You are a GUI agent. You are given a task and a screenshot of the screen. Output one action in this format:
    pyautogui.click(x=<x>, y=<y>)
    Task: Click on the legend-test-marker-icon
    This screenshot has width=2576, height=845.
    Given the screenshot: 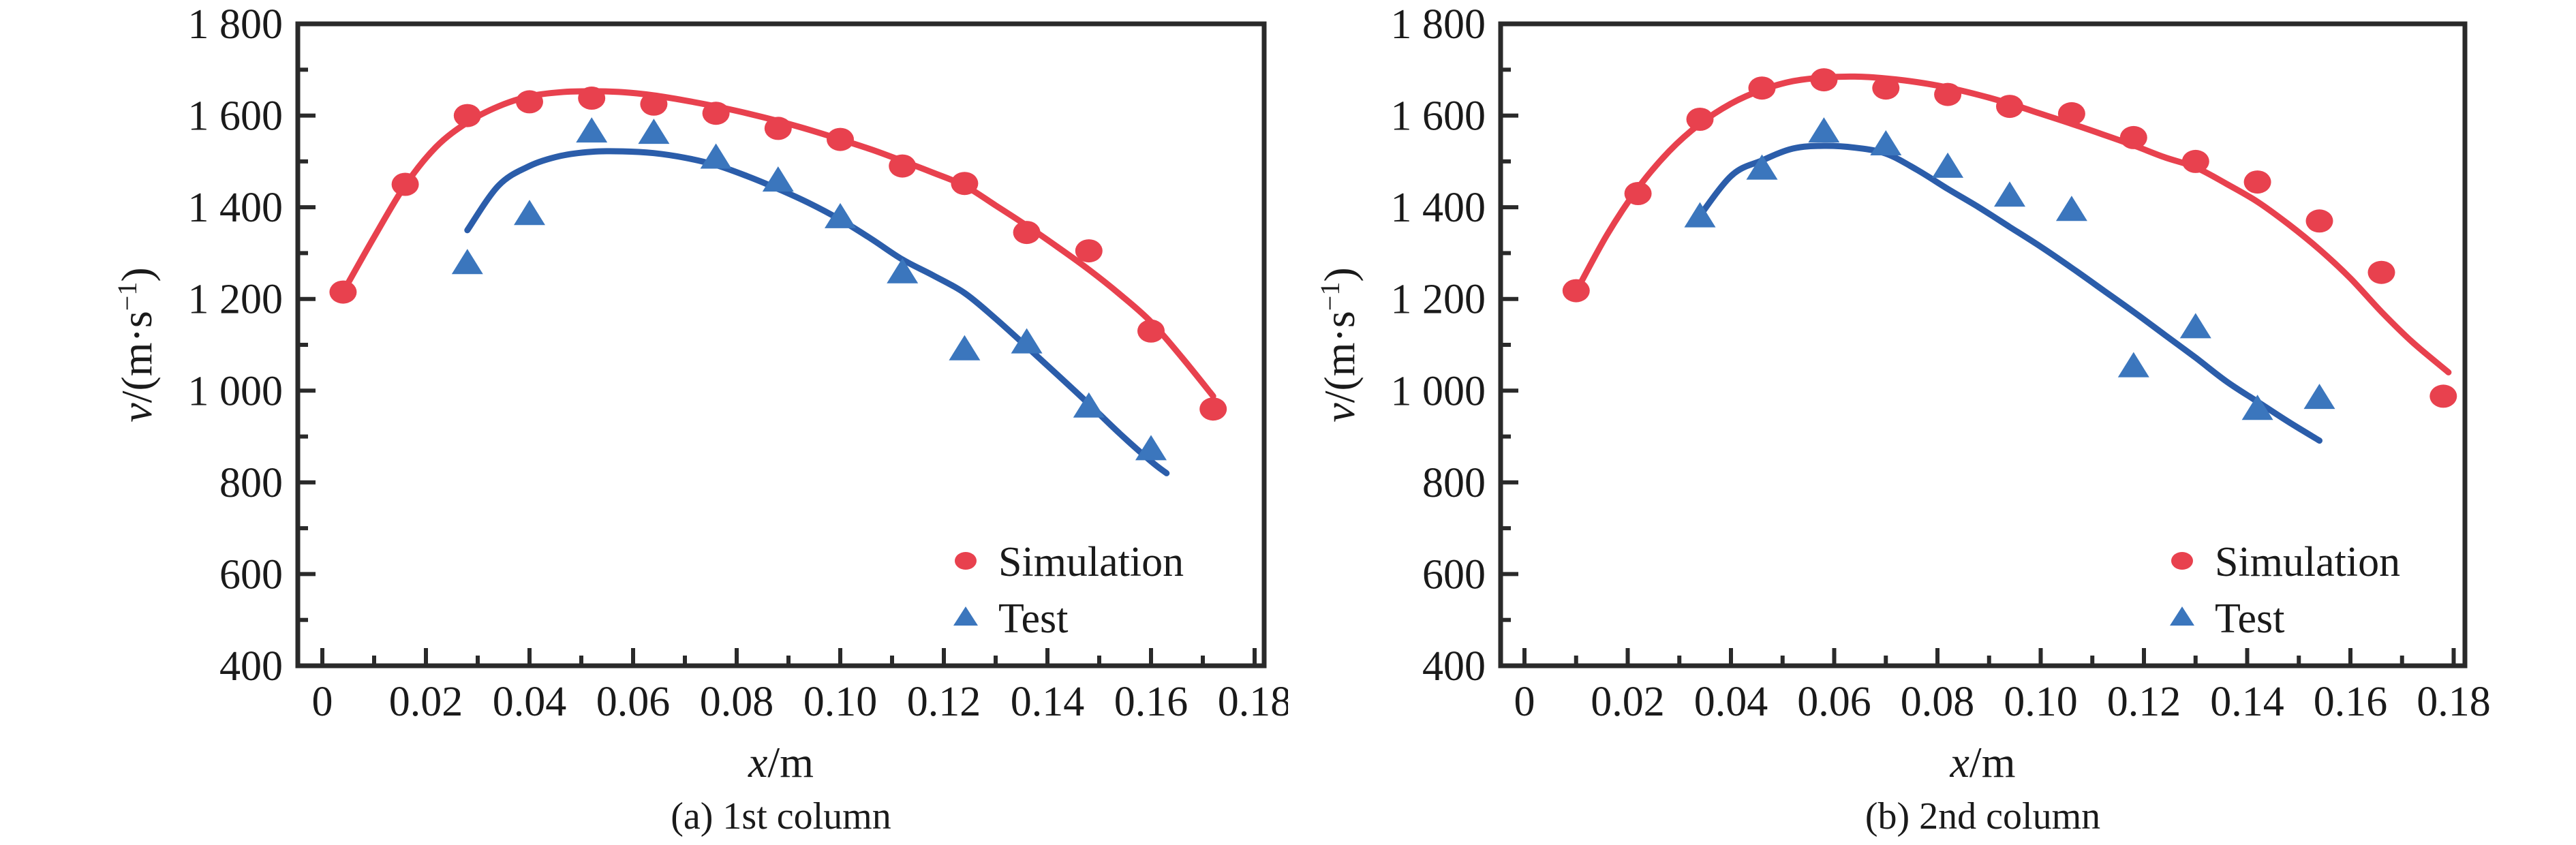 What is the action you would take?
    pyautogui.click(x=966, y=616)
    